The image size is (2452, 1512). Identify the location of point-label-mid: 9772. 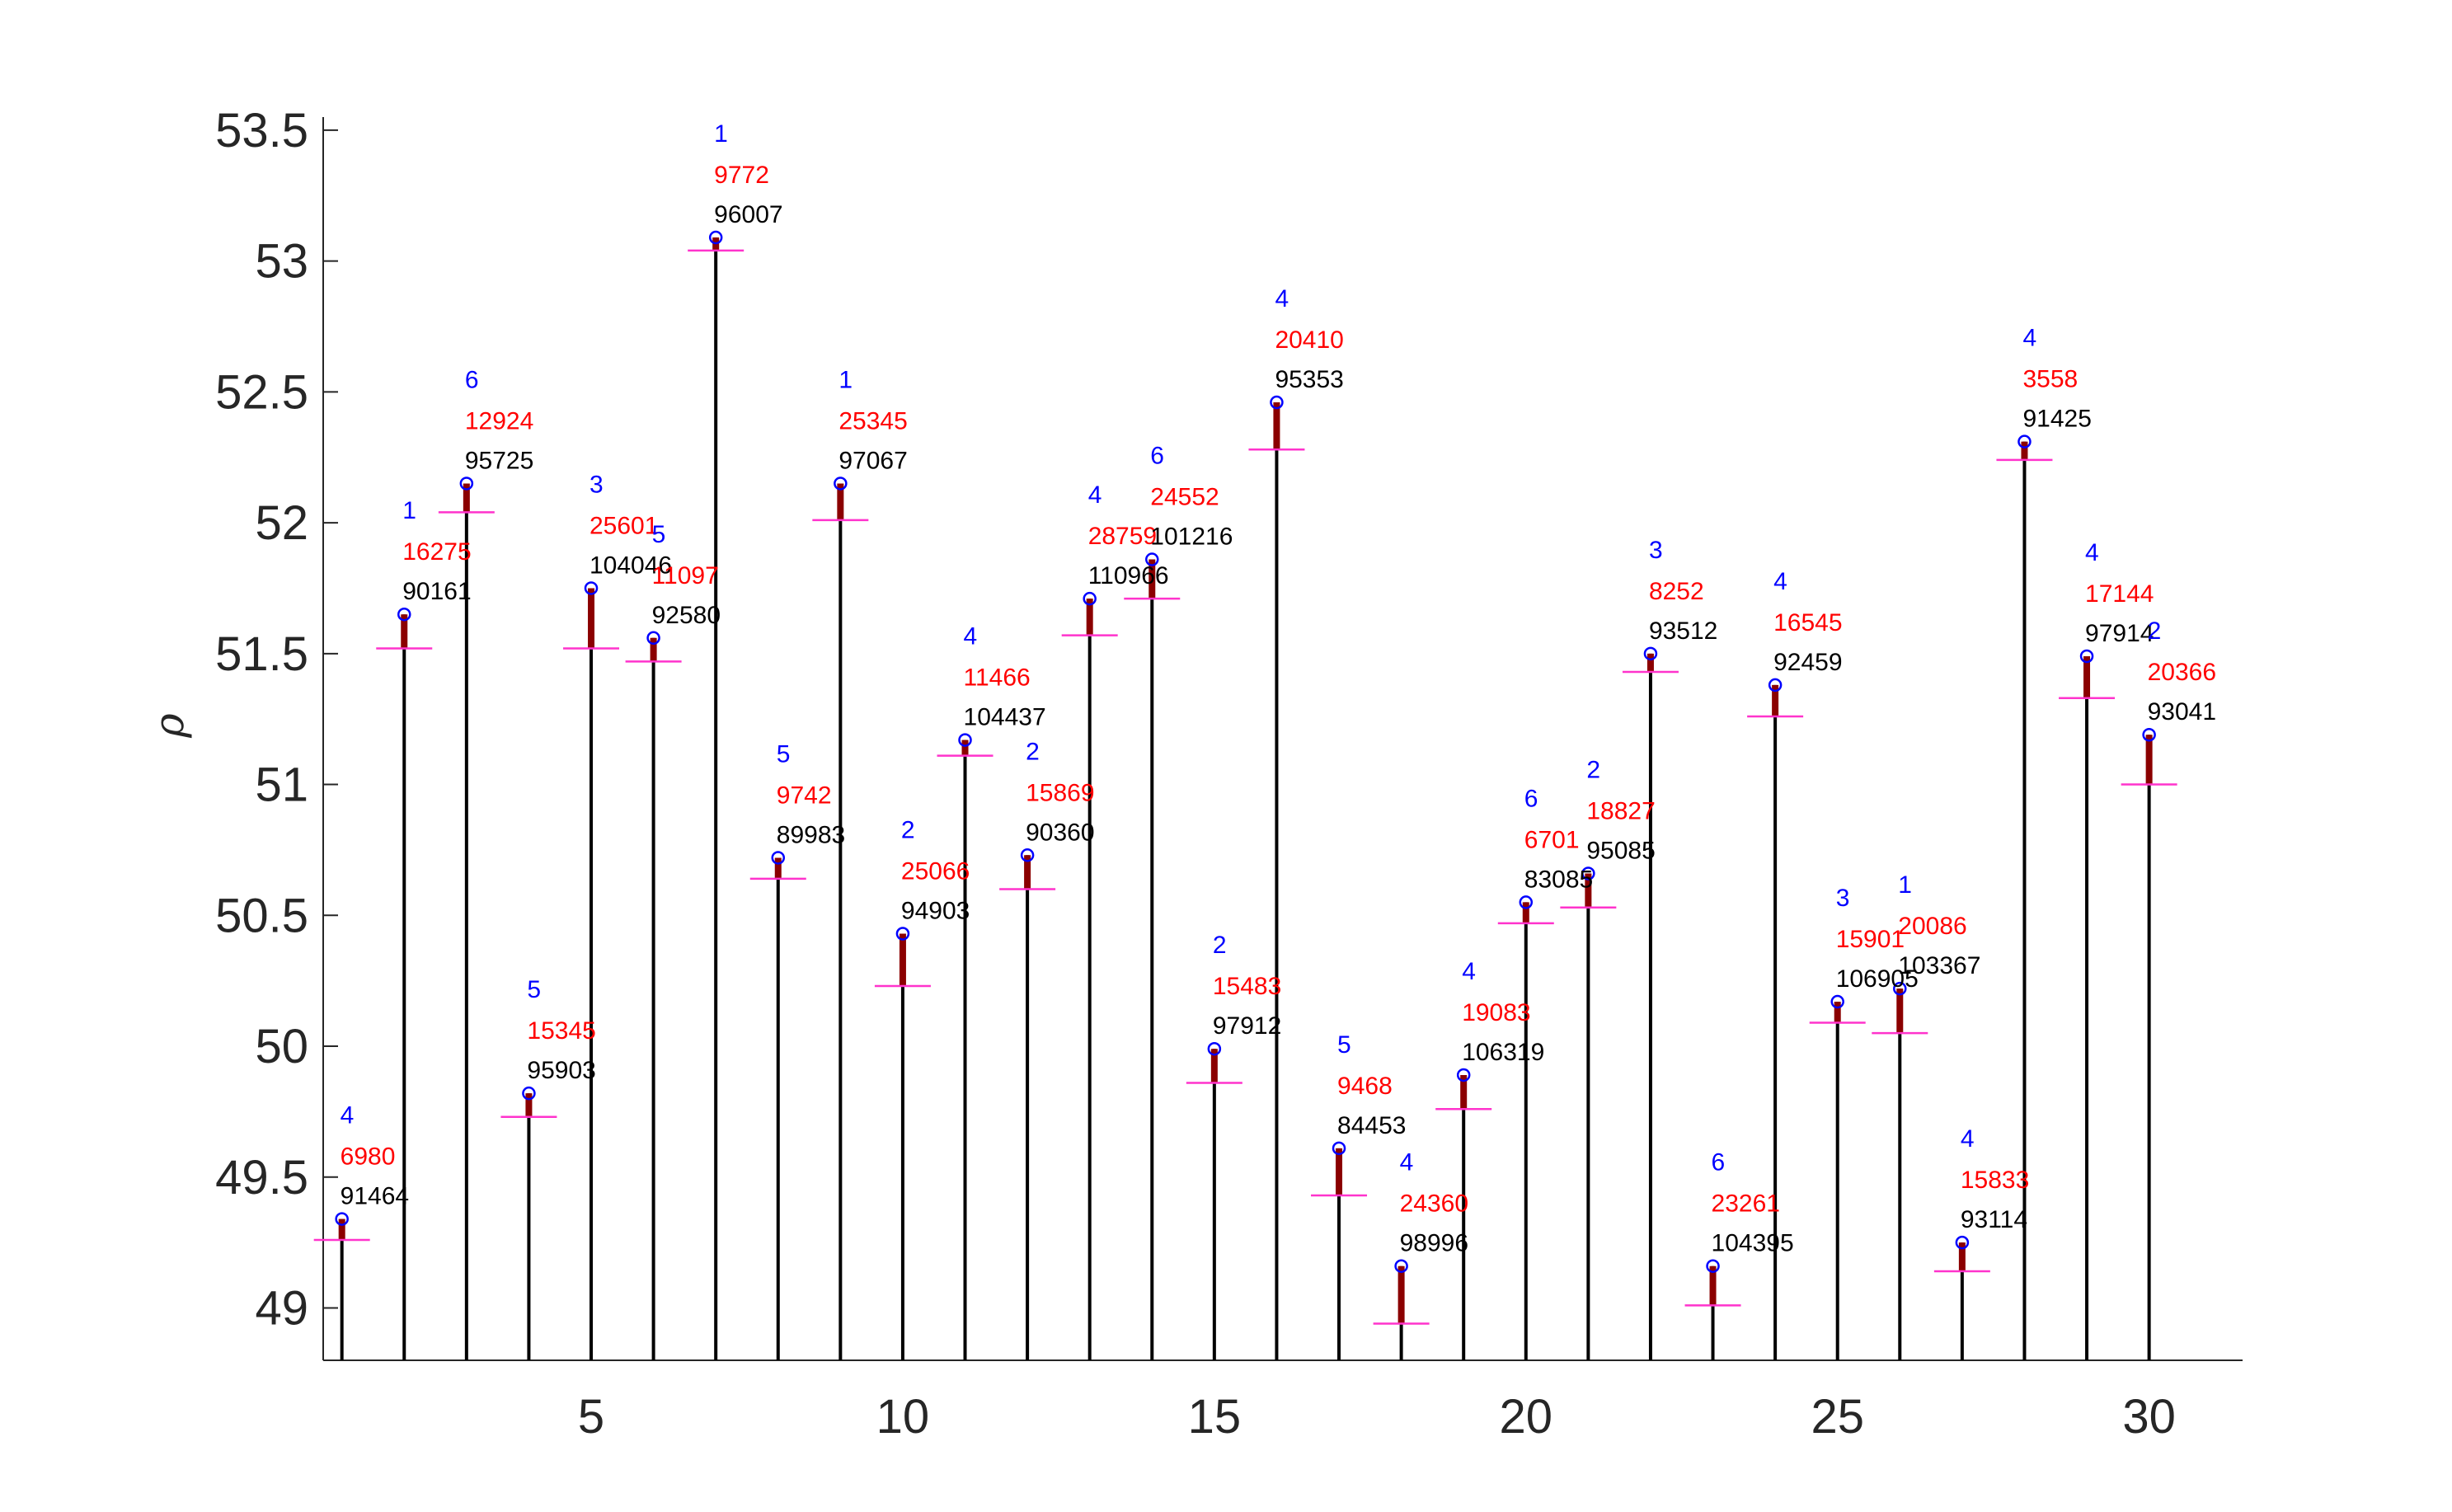
(741, 175).